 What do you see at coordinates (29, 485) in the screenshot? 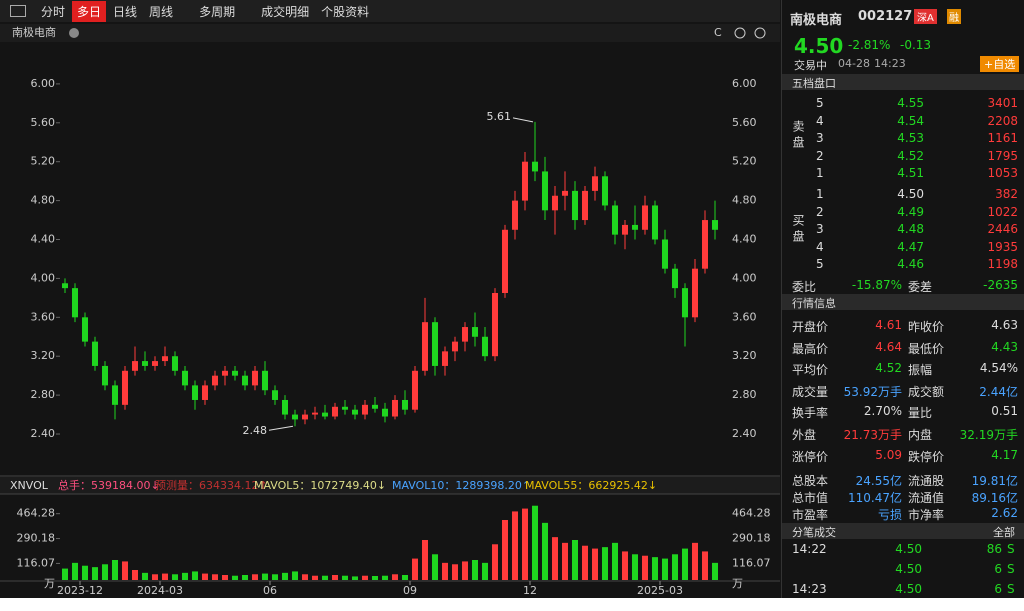
I see `volume-legend: XNVOL` at bounding box center [29, 485].